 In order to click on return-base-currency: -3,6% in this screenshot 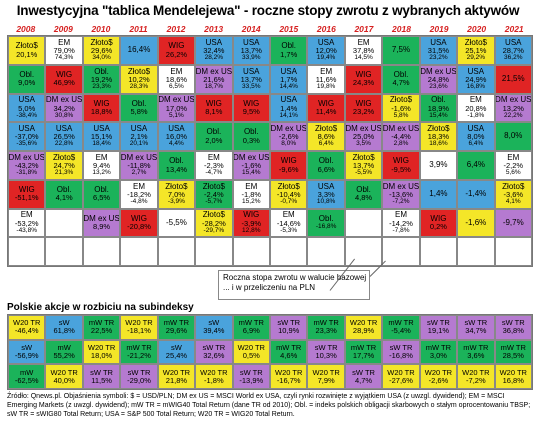, I will do `click(513, 194)`.